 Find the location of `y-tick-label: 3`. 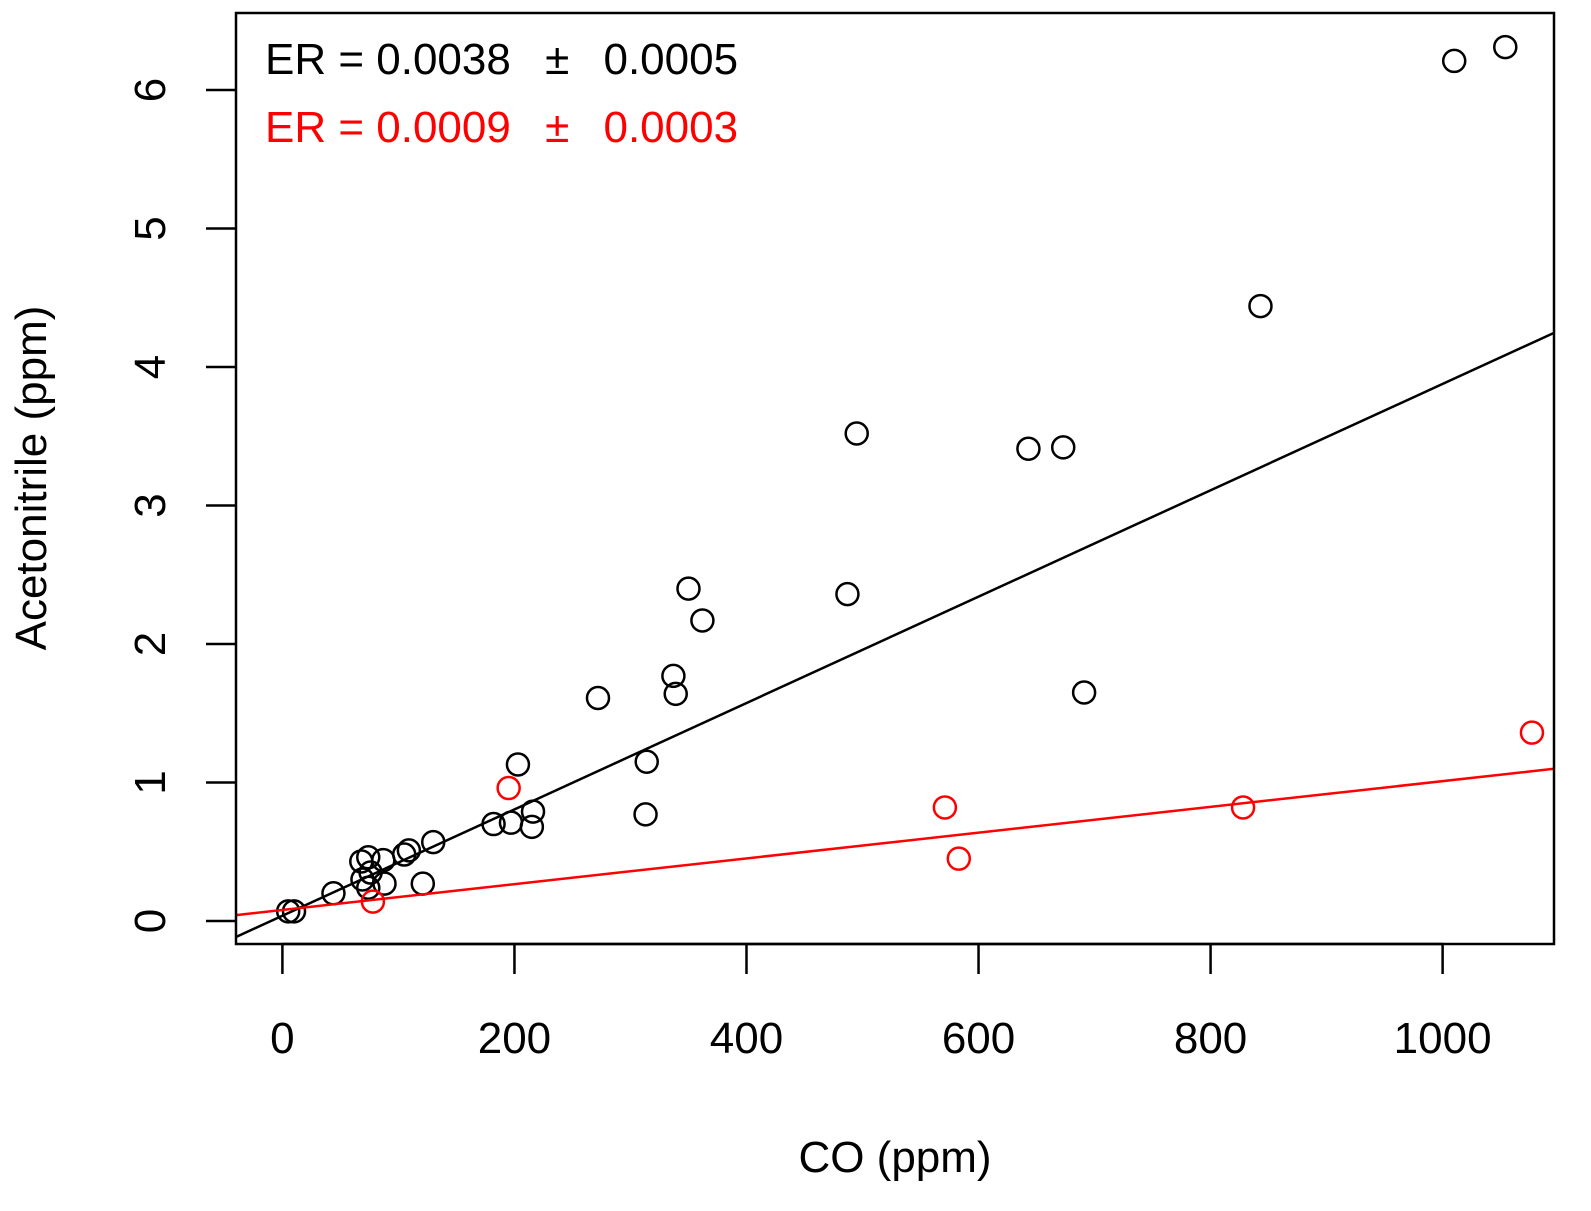

y-tick-label: 3 is located at coordinates (150, 505).